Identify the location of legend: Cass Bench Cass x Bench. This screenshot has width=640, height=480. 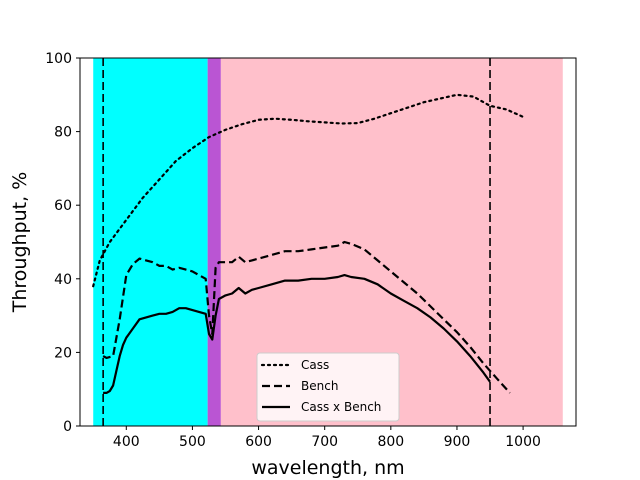
(328, 387).